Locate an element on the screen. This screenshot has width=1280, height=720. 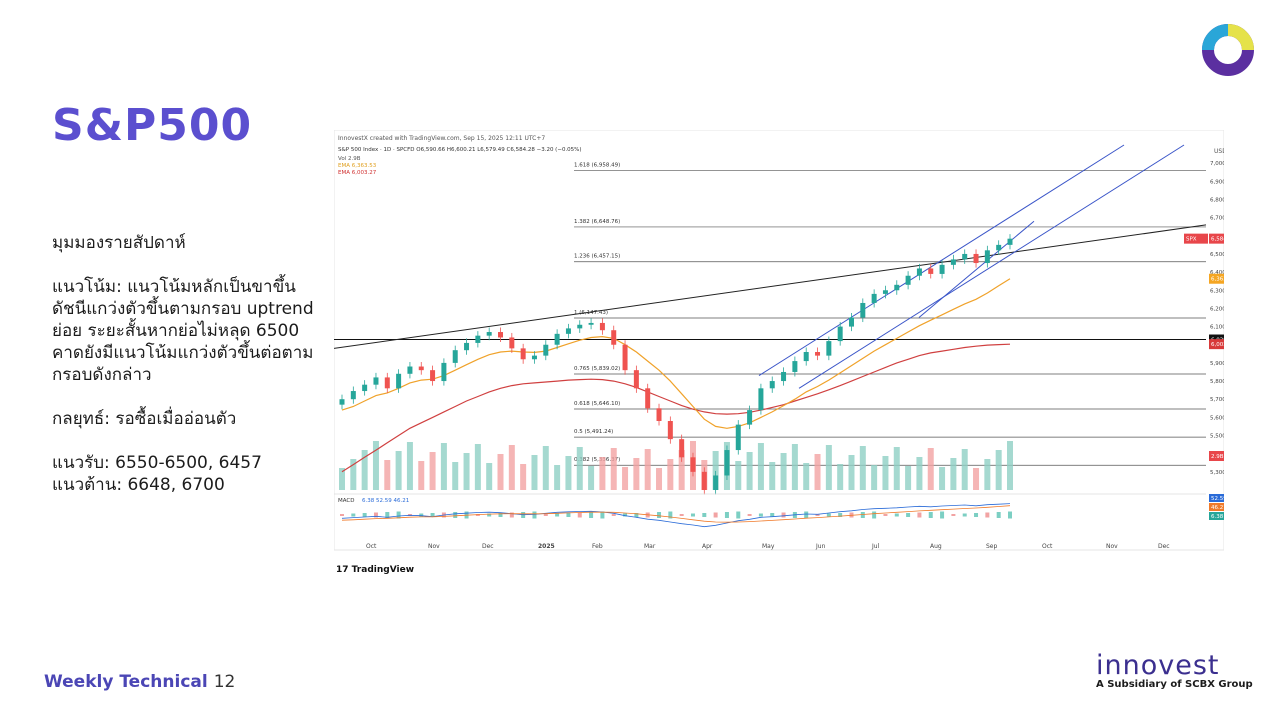
y-tick-label: 6,500.00 is located at coordinates (1217, 255).